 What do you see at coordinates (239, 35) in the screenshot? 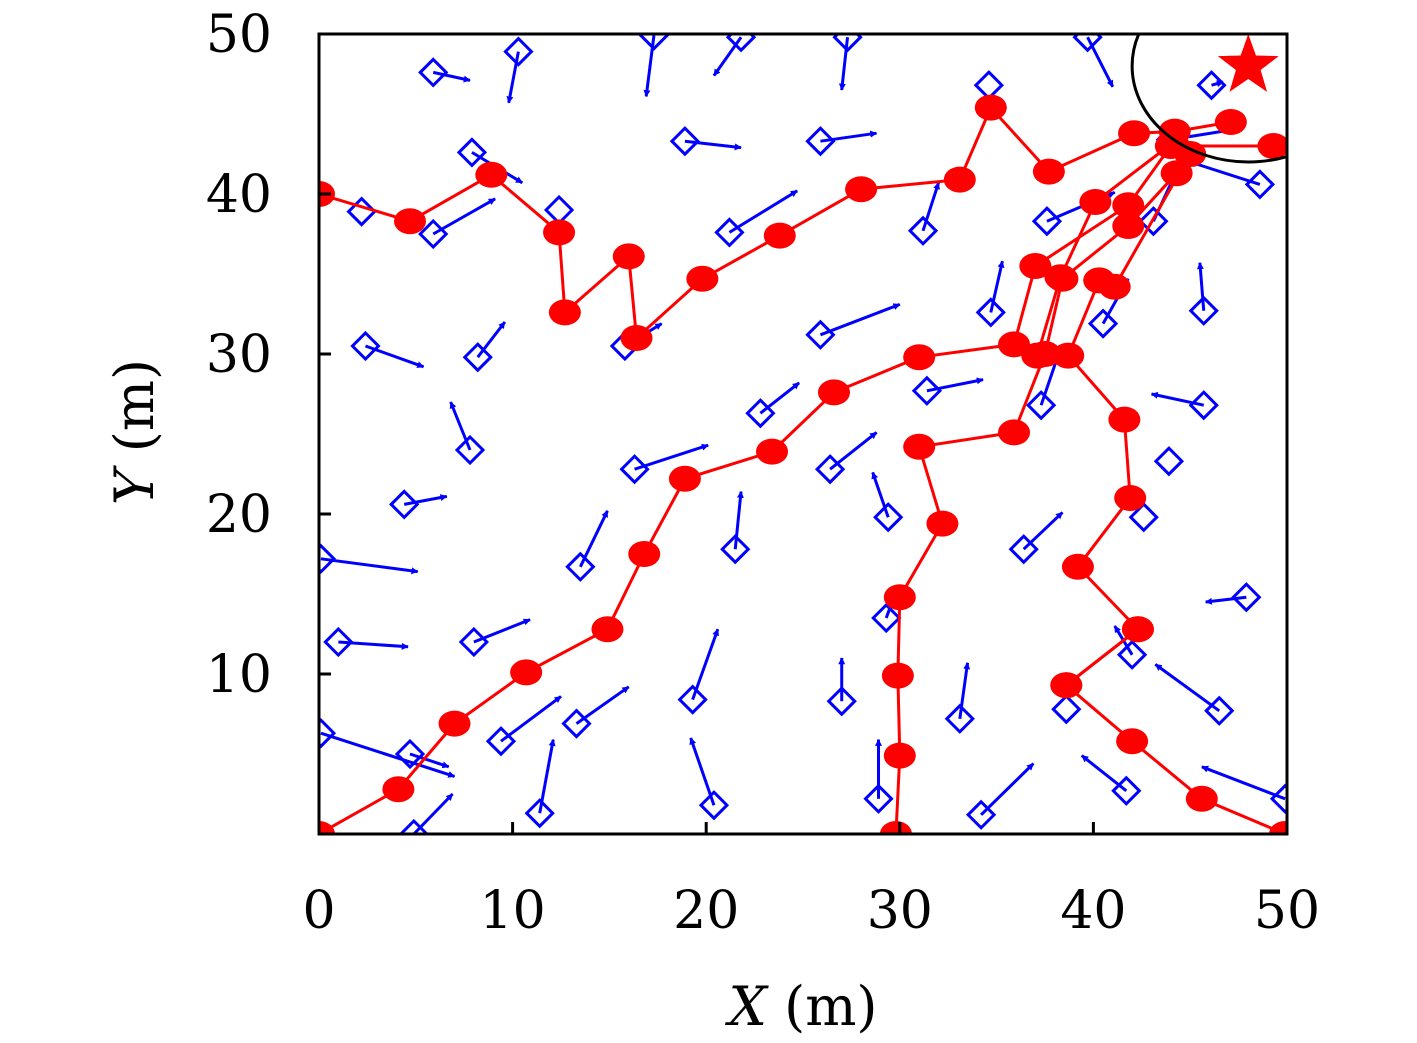
I see `y-tick-label: 50` at bounding box center [239, 35].